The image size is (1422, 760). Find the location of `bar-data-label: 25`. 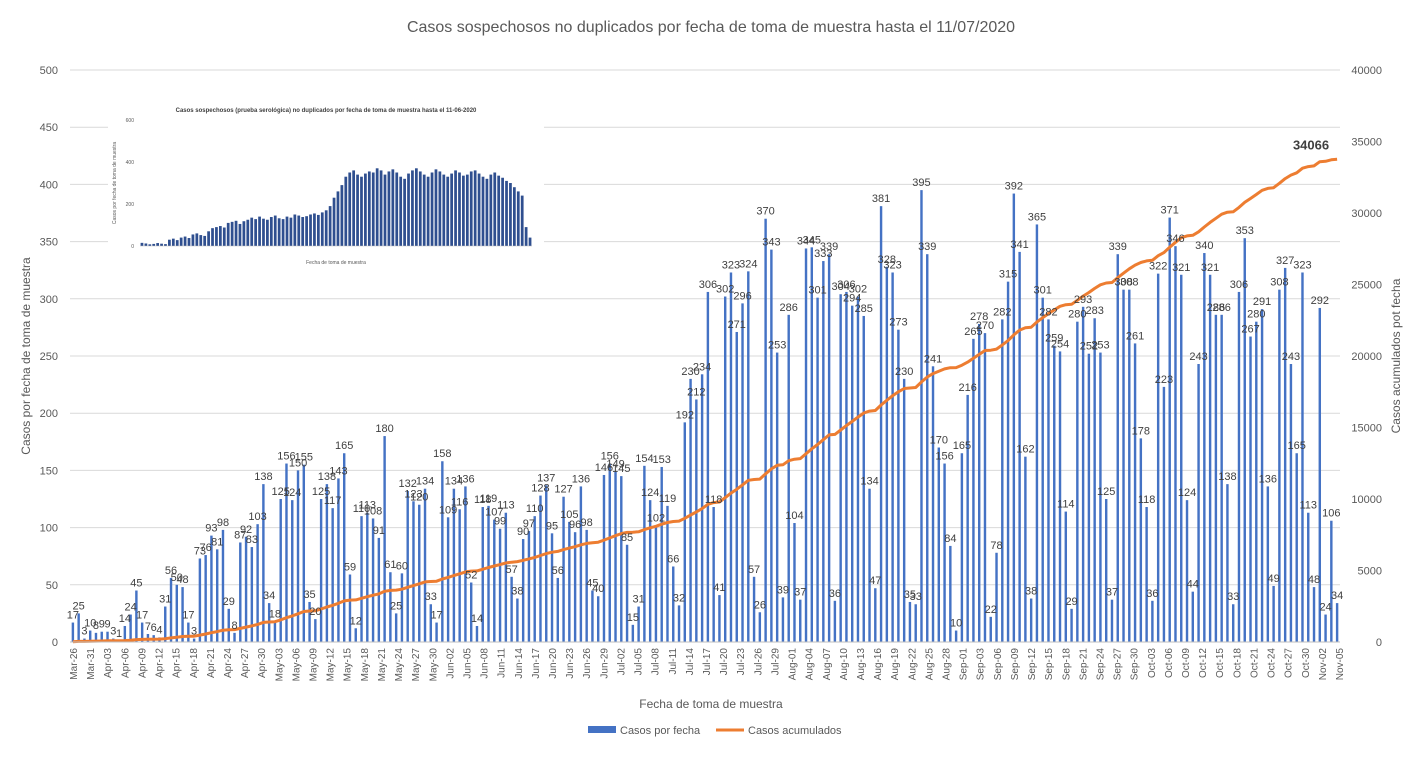

bar-data-label: 25 is located at coordinates (79, 606).